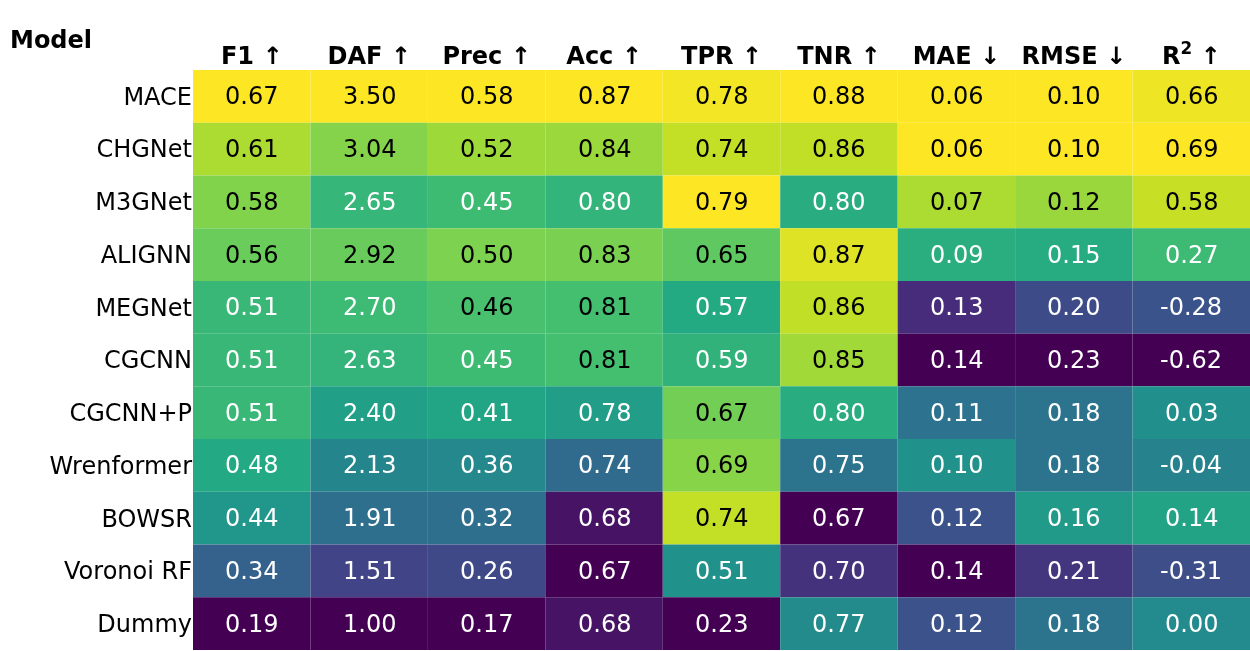  What do you see at coordinates (487, 413) in the screenshot?
I see `data-label: 0.41` at bounding box center [487, 413].